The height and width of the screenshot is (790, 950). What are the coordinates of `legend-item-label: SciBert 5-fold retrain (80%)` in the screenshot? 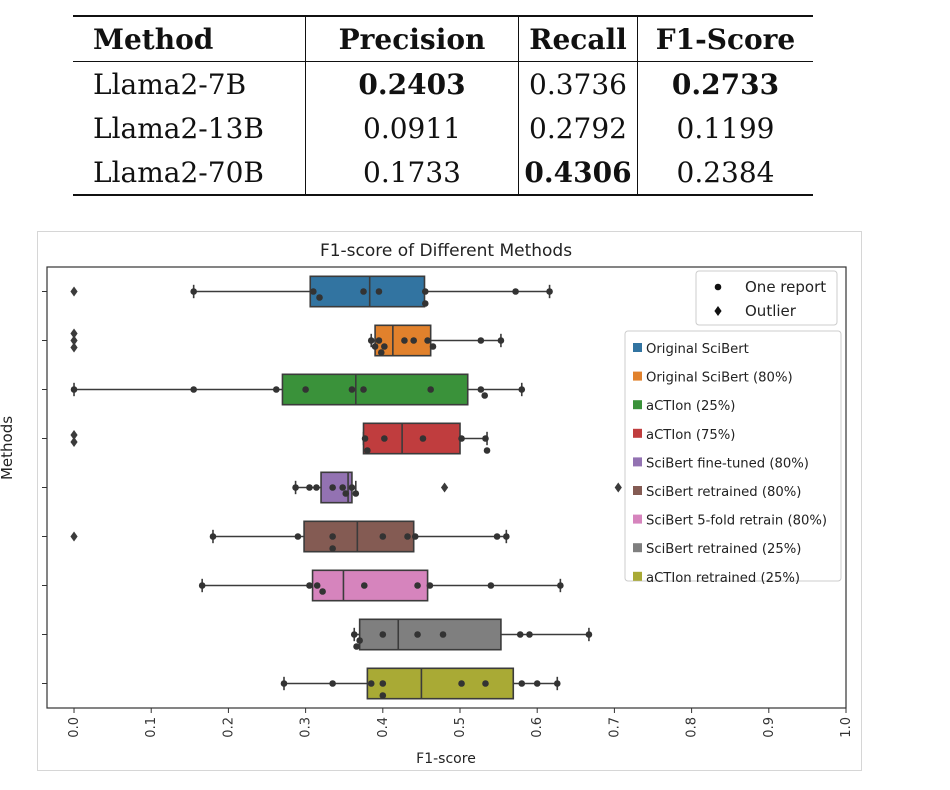 It's located at (736, 521).